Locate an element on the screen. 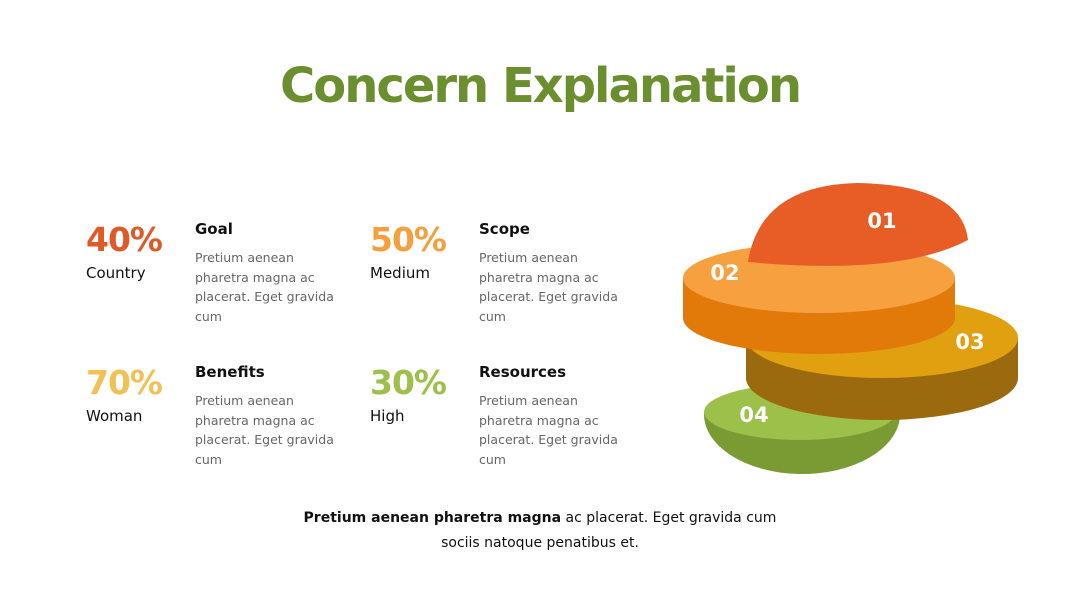  layer-number: 03 is located at coordinates (969, 342).